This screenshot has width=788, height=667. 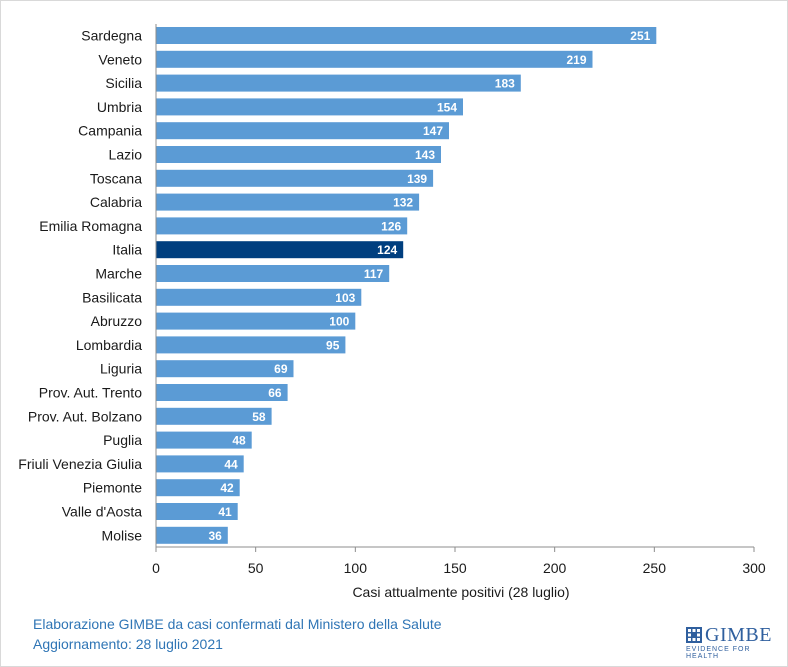 What do you see at coordinates (345, 298) in the screenshot?
I see `value-label-basilicata: 103` at bounding box center [345, 298].